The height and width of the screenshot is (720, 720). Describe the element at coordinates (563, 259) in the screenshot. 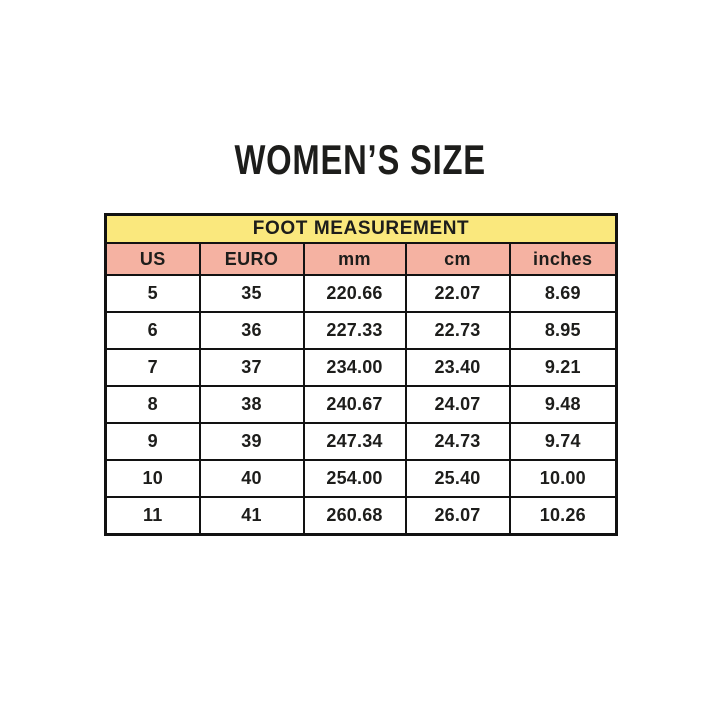

I see `column-header-inches: inches` at that location.